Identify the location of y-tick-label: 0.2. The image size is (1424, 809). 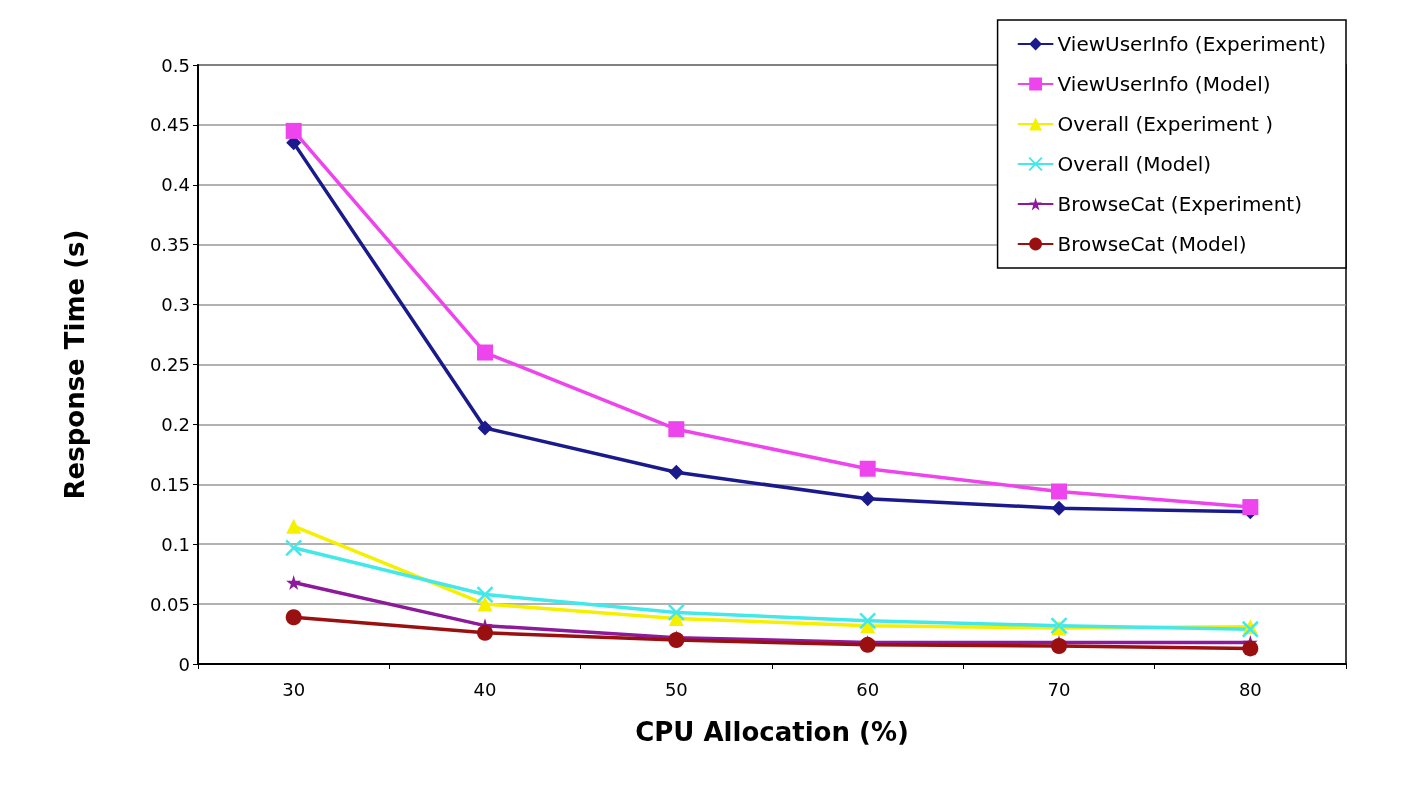
(175, 424).